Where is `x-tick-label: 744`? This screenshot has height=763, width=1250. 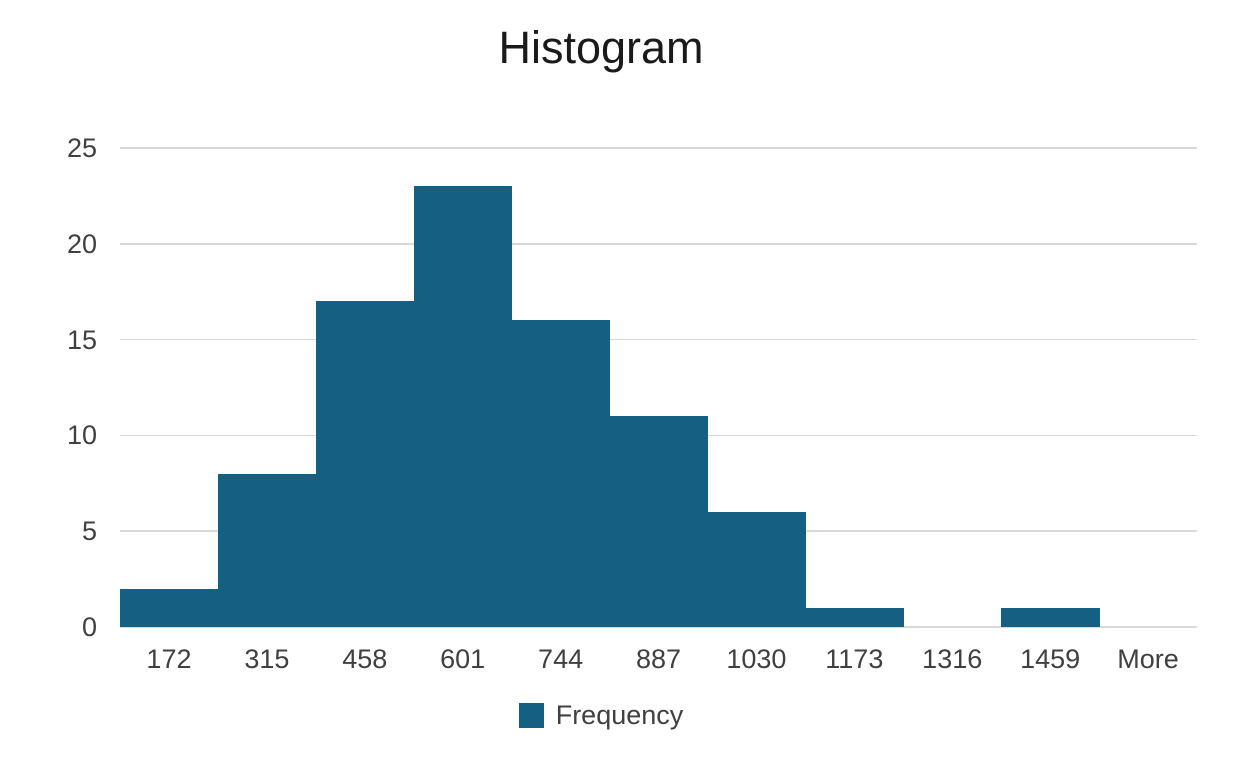
x-tick-label: 744 is located at coordinates (561, 659).